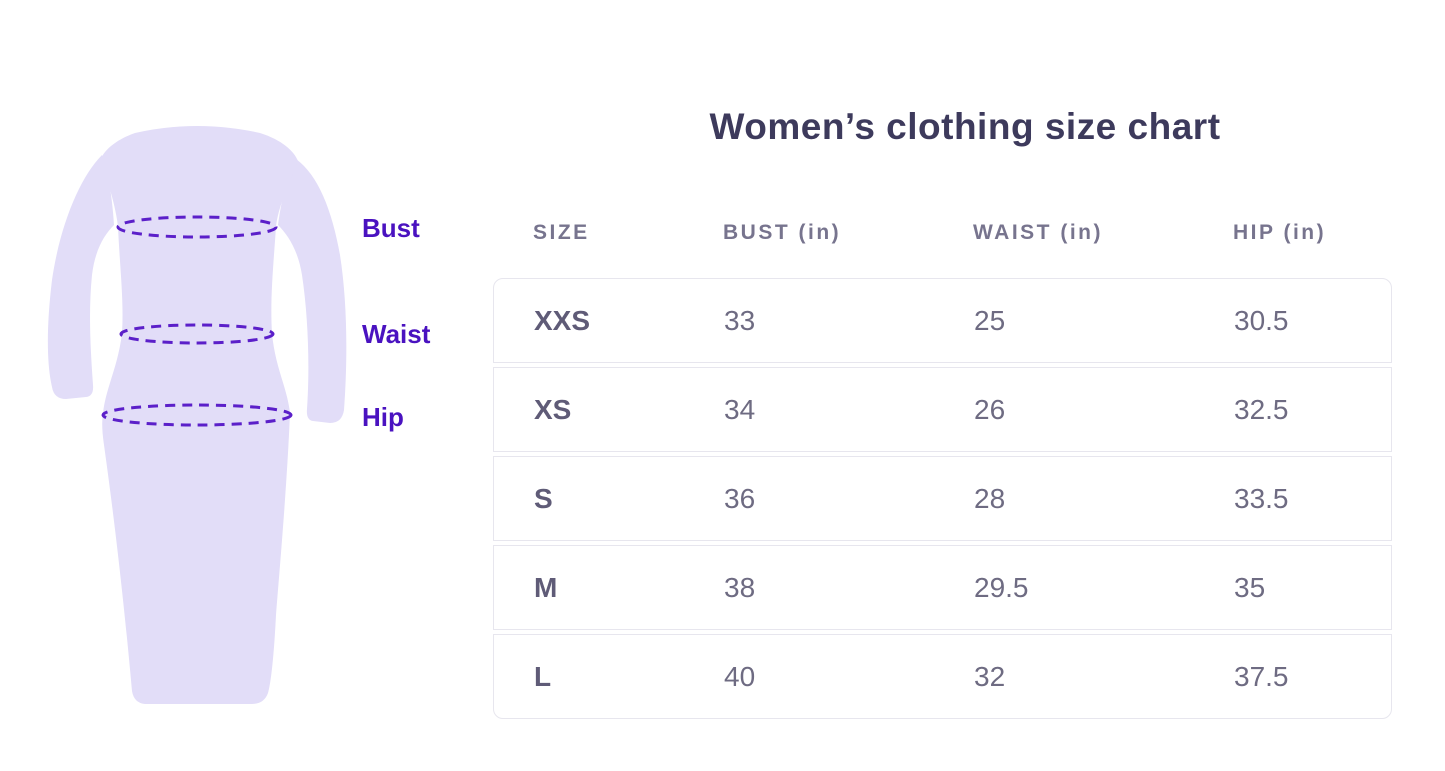  I want to click on column-header-hip: HIP (in), so click(1280, 232).